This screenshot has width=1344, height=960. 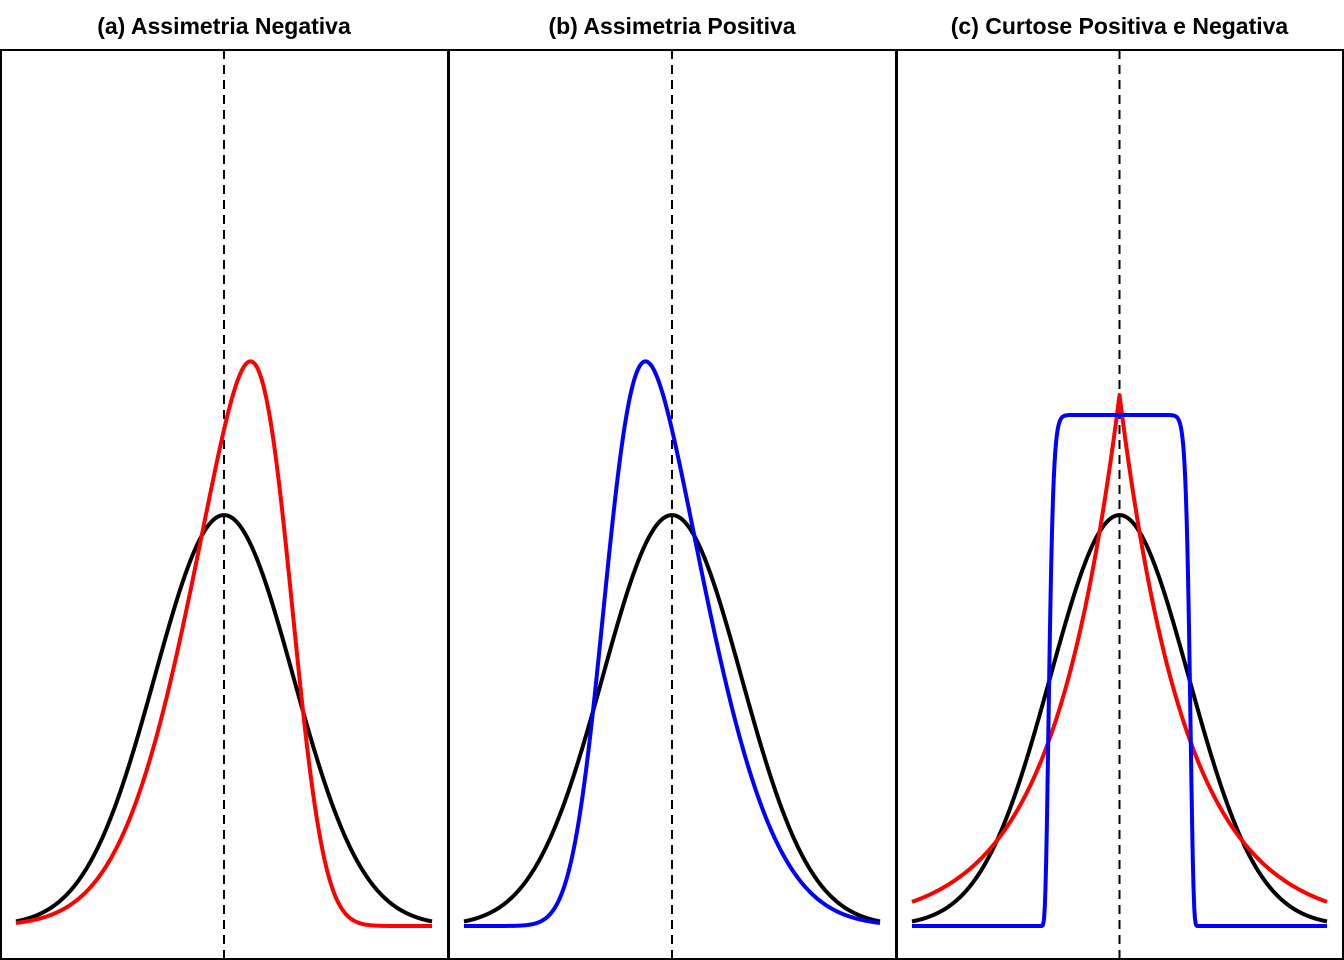 What do you see at coordinates (1120, 26) in the screenshot?
I see `panel-title: (c) Curtose Positiva e Negativa` at bounding box center [1120, 26].